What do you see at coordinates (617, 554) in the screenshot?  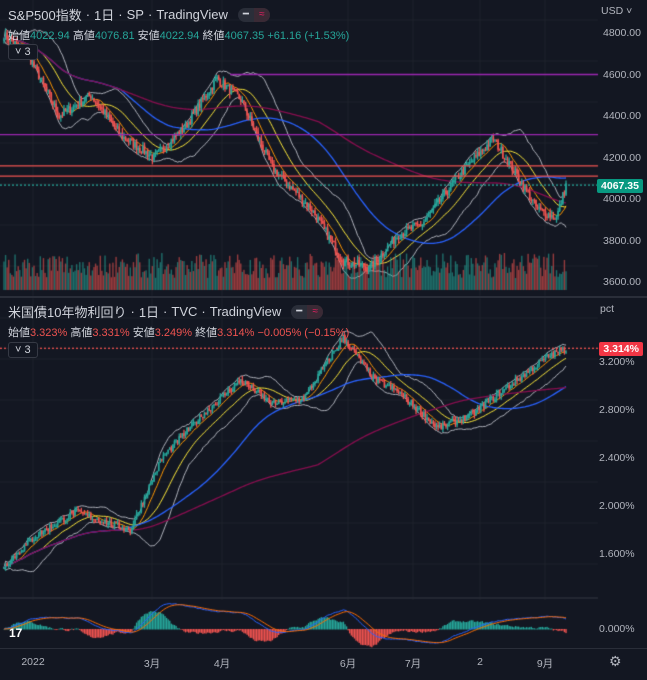 I see `yield-tick: 1.600%` at bounding box center [617, 554].